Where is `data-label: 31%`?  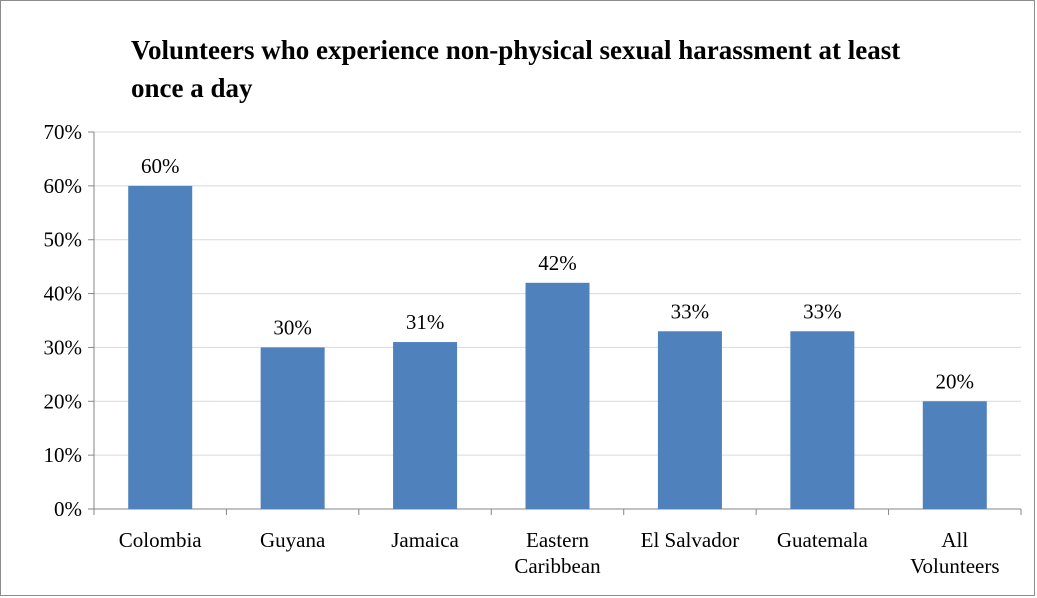 data-label: 31% is located at coordinates (425, 322).